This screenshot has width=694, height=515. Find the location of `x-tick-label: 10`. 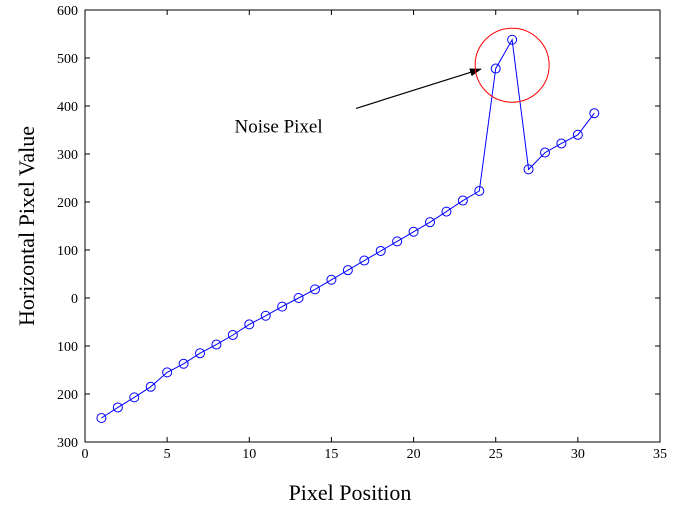

x-tick-label: 10 is located at coordinates (249, 454).